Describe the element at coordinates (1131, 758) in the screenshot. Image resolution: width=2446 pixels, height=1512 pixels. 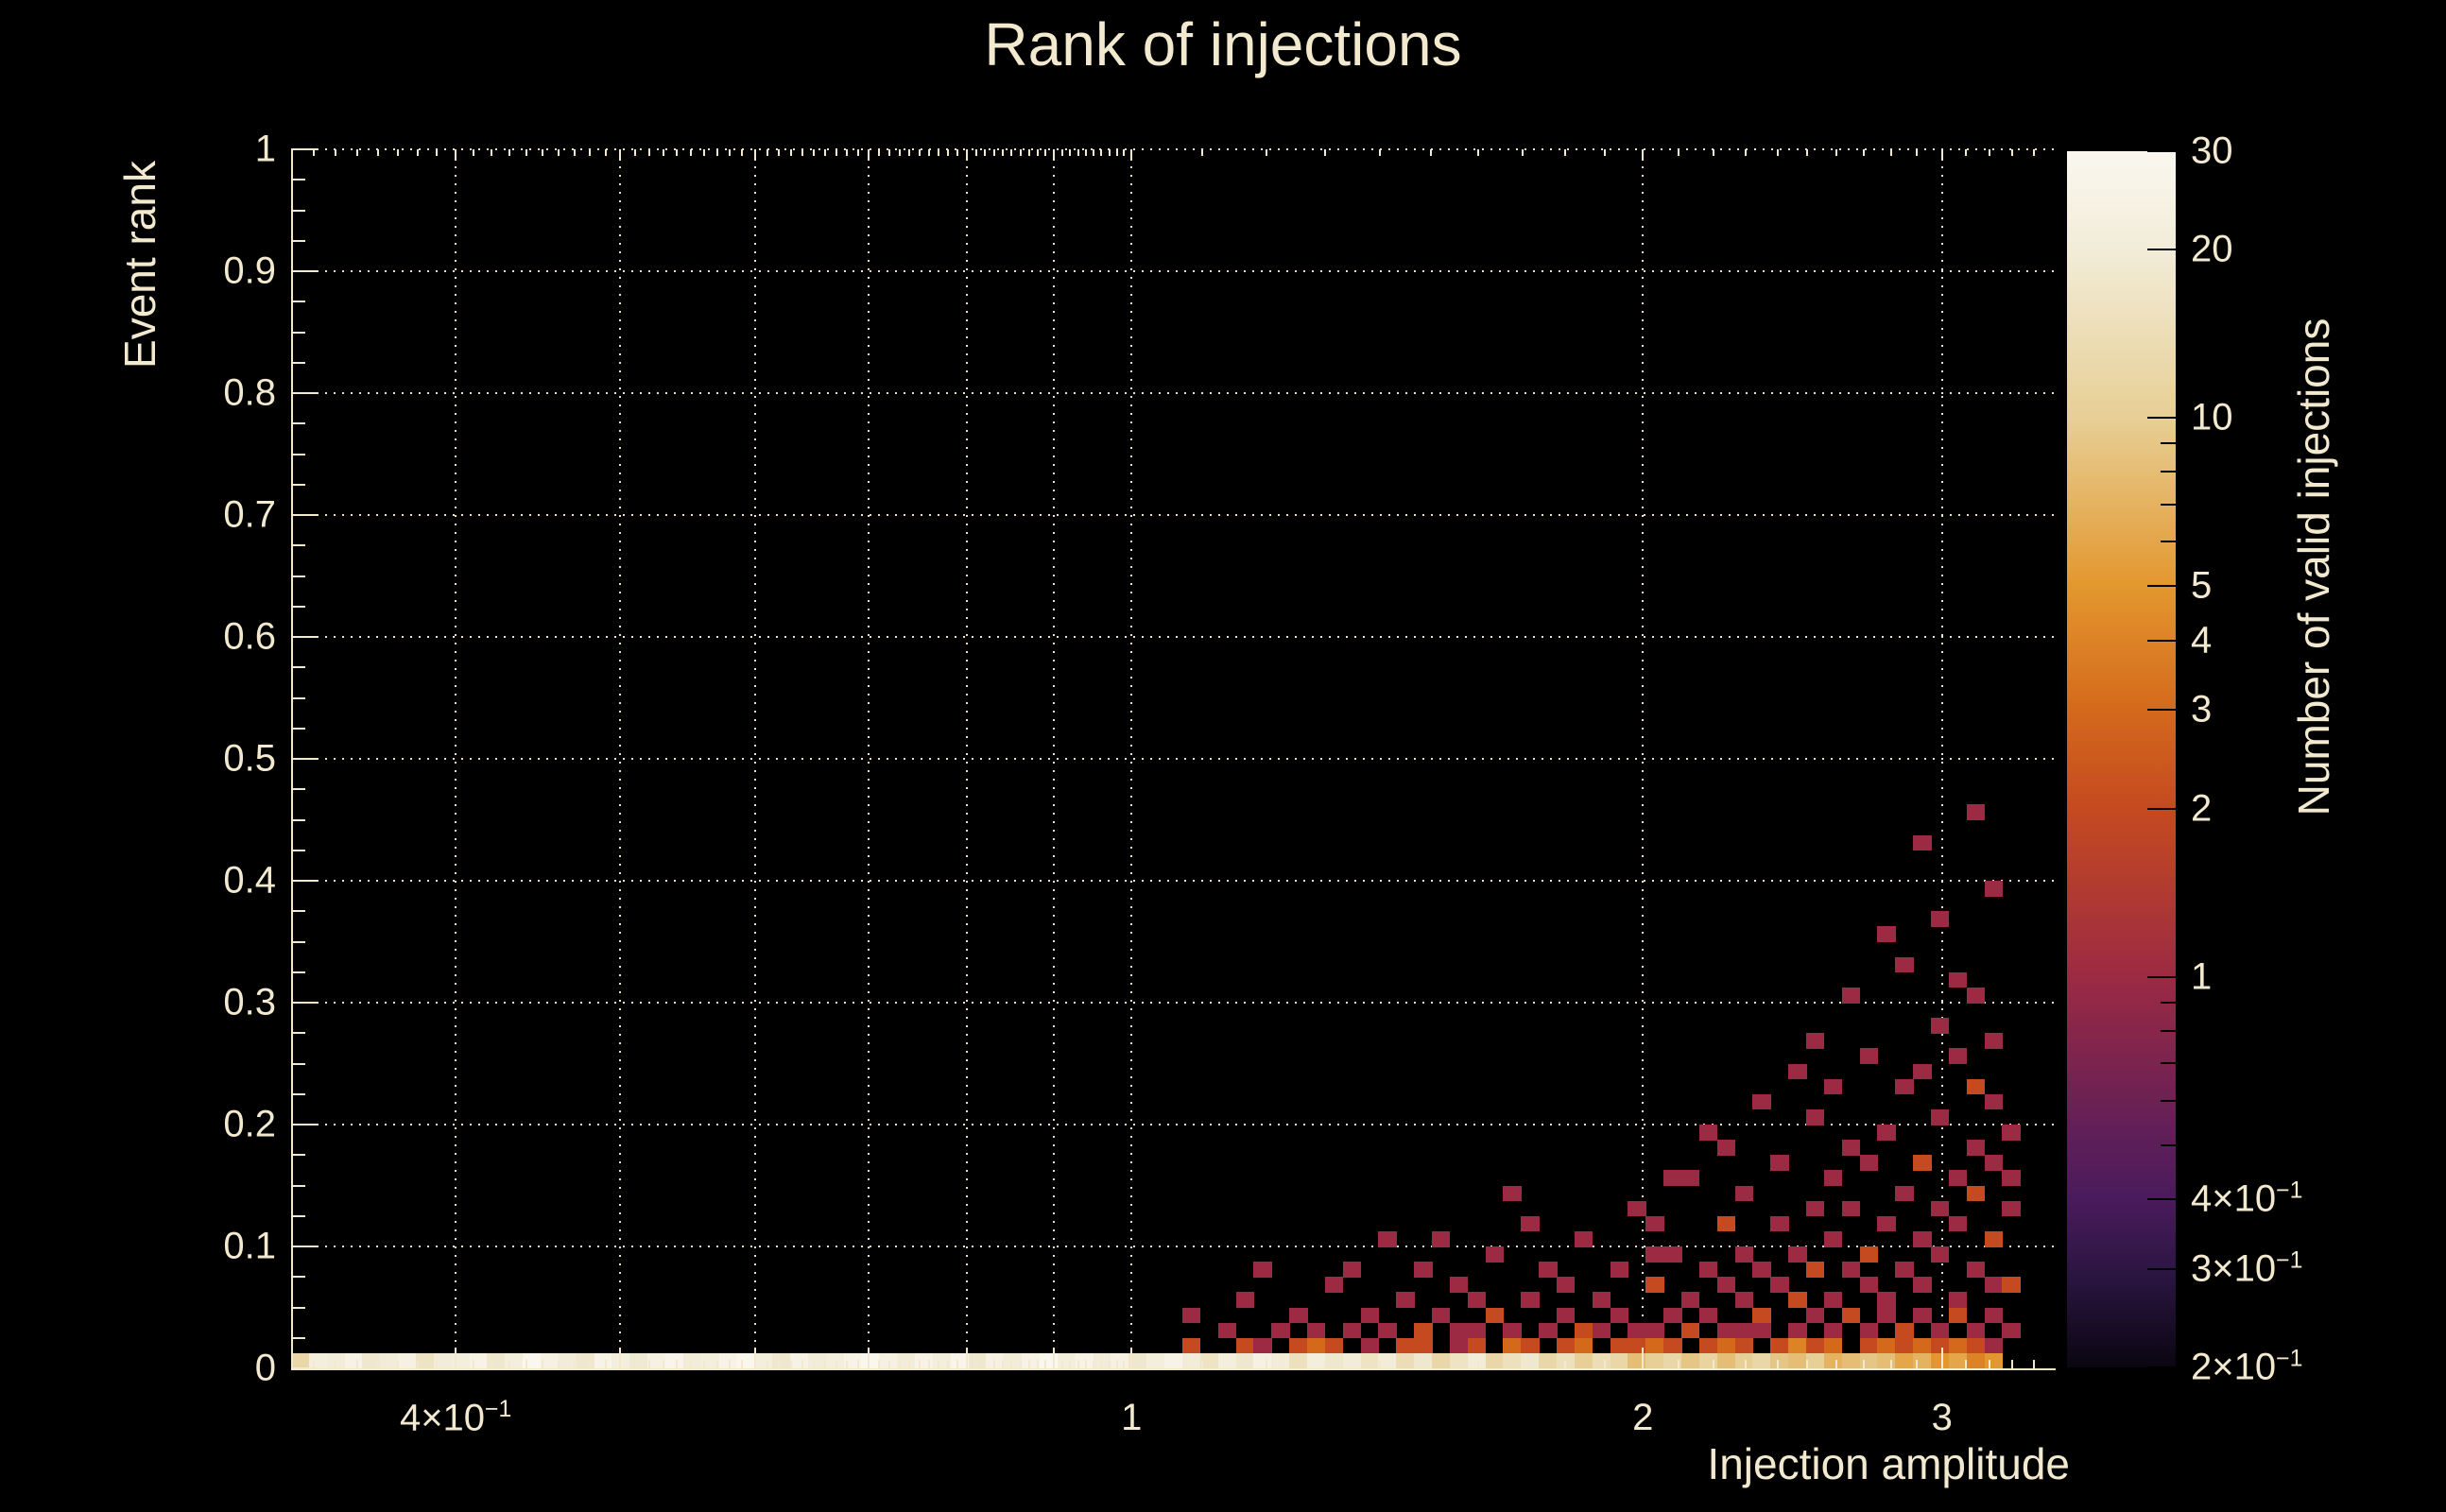
I see `x-gridline` at that location.